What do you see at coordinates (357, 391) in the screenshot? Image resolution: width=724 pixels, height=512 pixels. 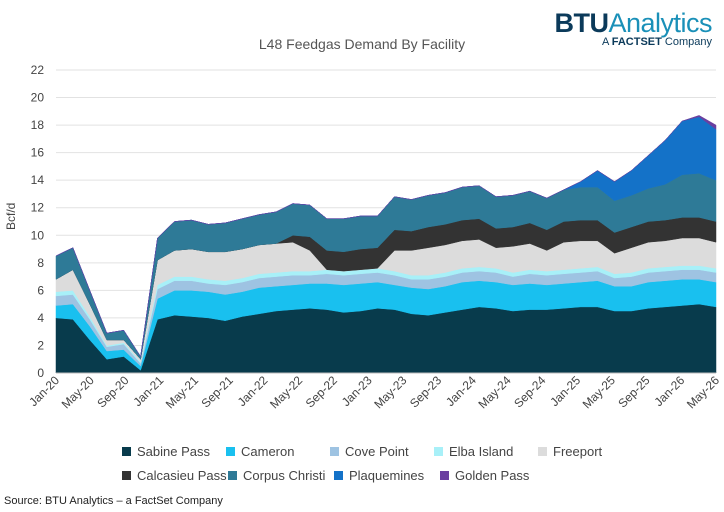 I see `x-tick-label: Jan-23` at bounding box center [357, 391].